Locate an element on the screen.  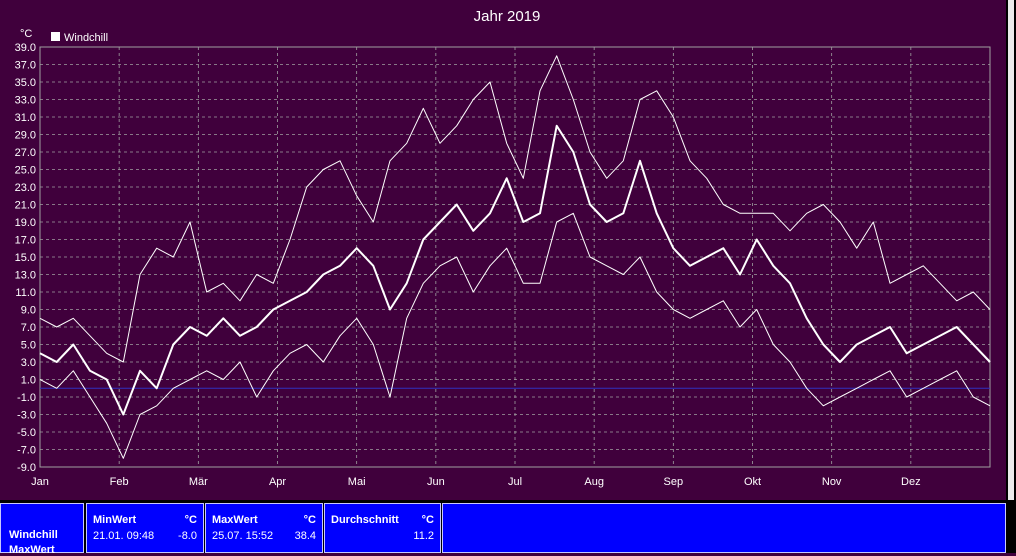
y-tick-label: 1.0 is located at coordinates (28, 381).